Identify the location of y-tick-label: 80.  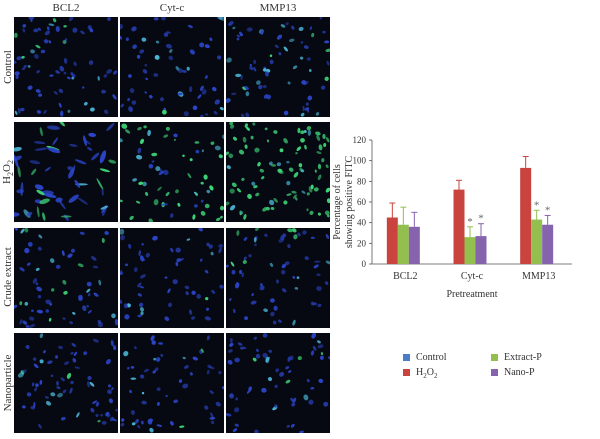
(362, 181).